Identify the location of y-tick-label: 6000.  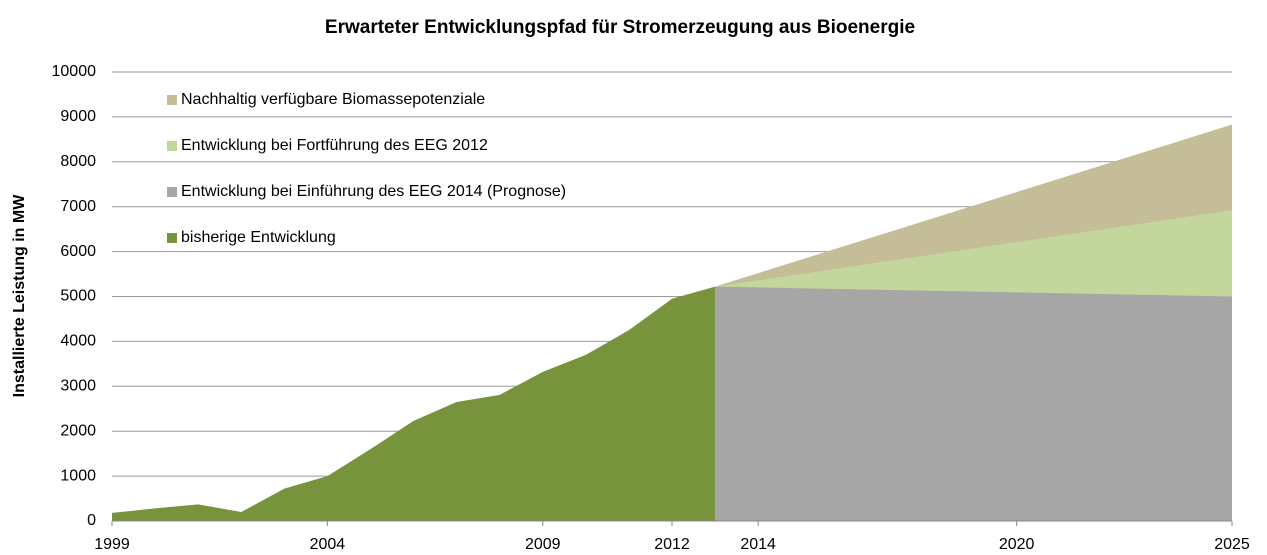
(78, 251).